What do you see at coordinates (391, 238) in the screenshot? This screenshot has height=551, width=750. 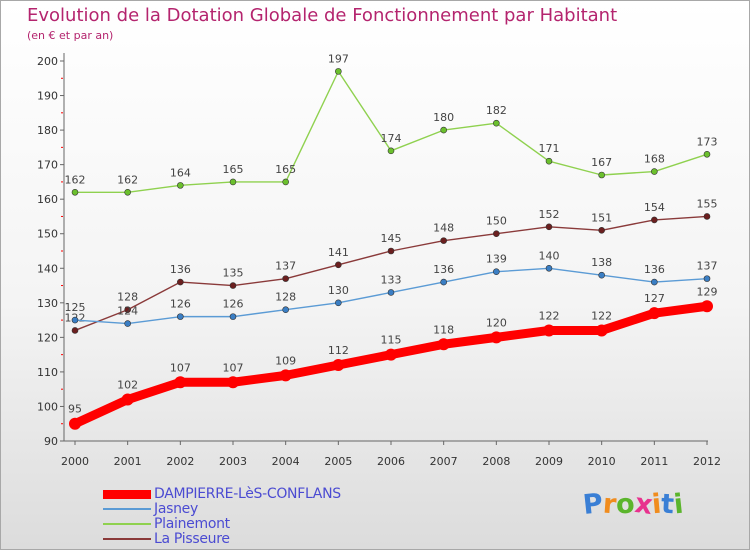 I see `data-label: 145` at bounding box center [391, 238].